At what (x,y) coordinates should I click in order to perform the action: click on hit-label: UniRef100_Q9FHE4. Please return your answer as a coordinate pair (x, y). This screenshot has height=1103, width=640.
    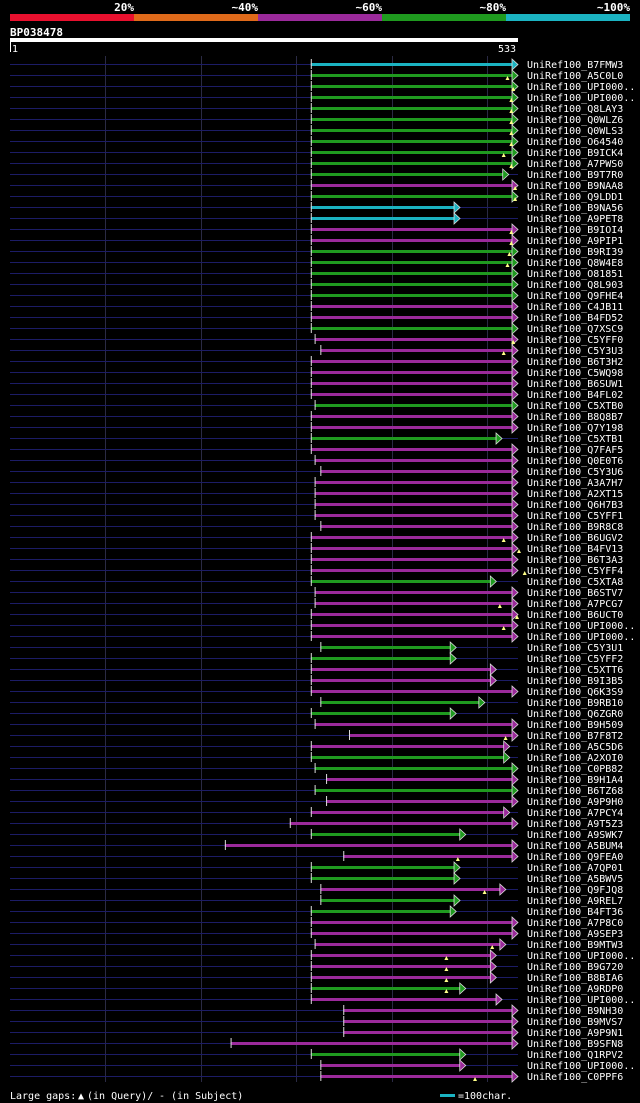
    Looking at the image, I should click on (575, 296).